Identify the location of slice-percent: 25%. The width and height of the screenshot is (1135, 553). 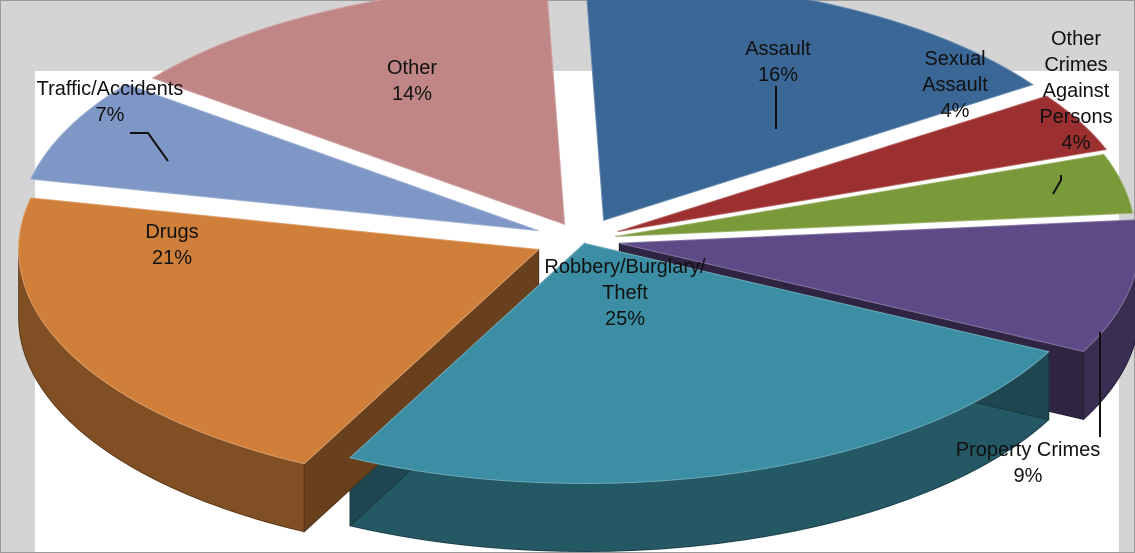
(625, 319).